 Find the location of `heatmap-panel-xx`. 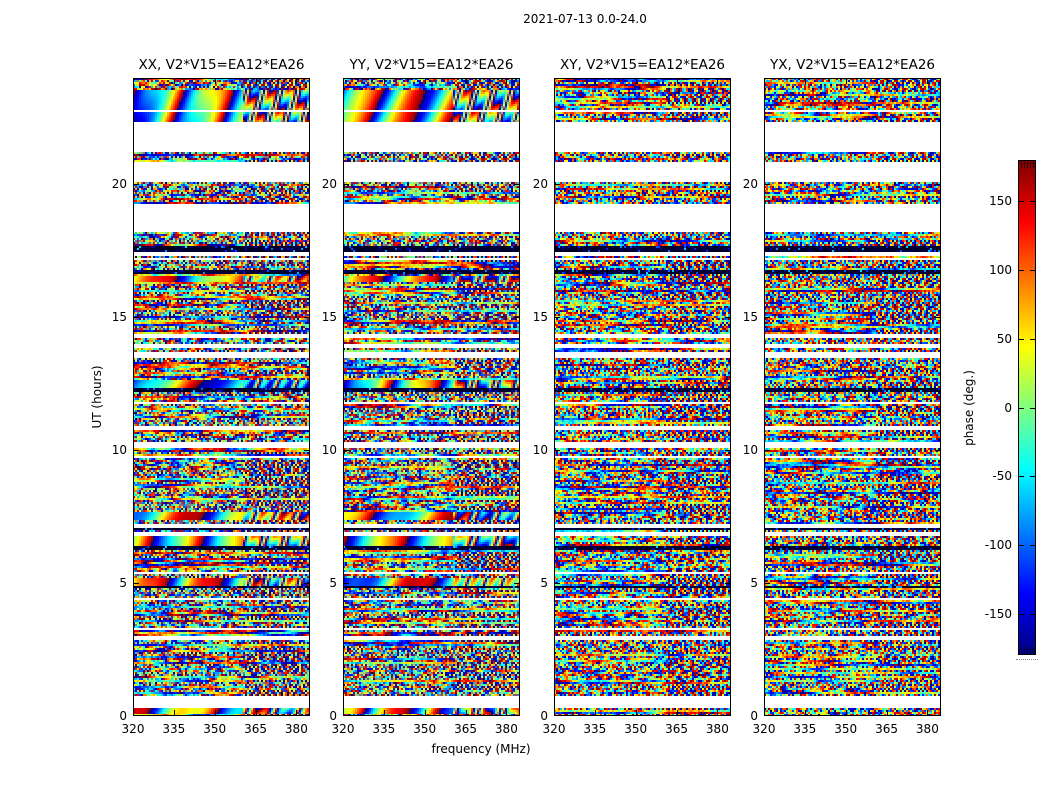

heatmap-panel-xx is located at coordinates (221, 397).